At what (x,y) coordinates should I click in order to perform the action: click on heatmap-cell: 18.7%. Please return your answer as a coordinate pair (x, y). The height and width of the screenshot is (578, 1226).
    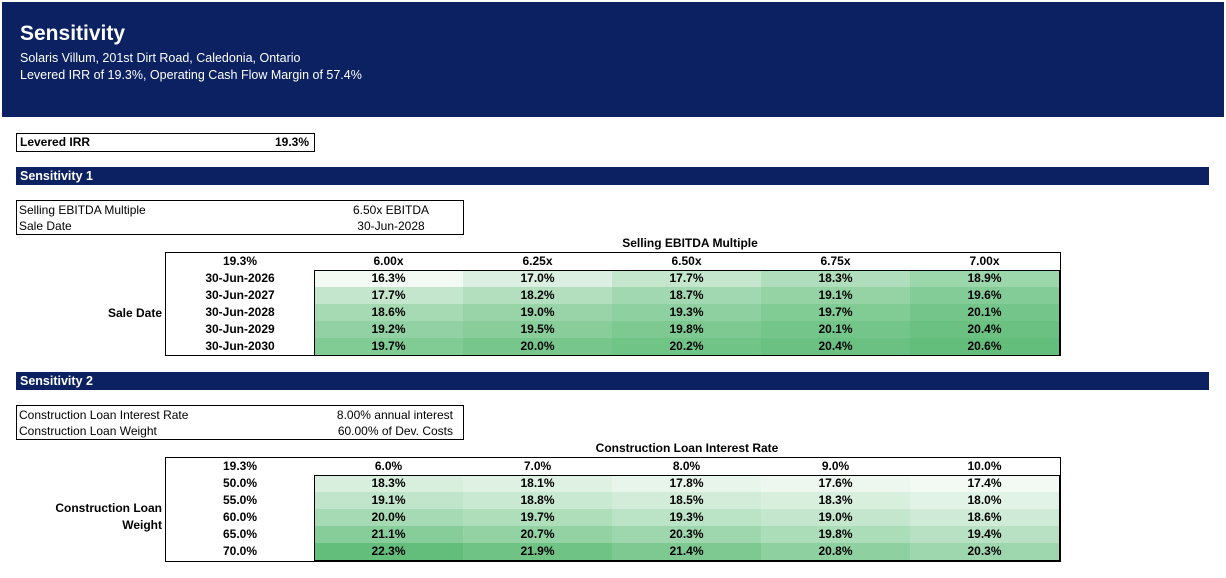
    Looking at the image, I should click on (686, 295).